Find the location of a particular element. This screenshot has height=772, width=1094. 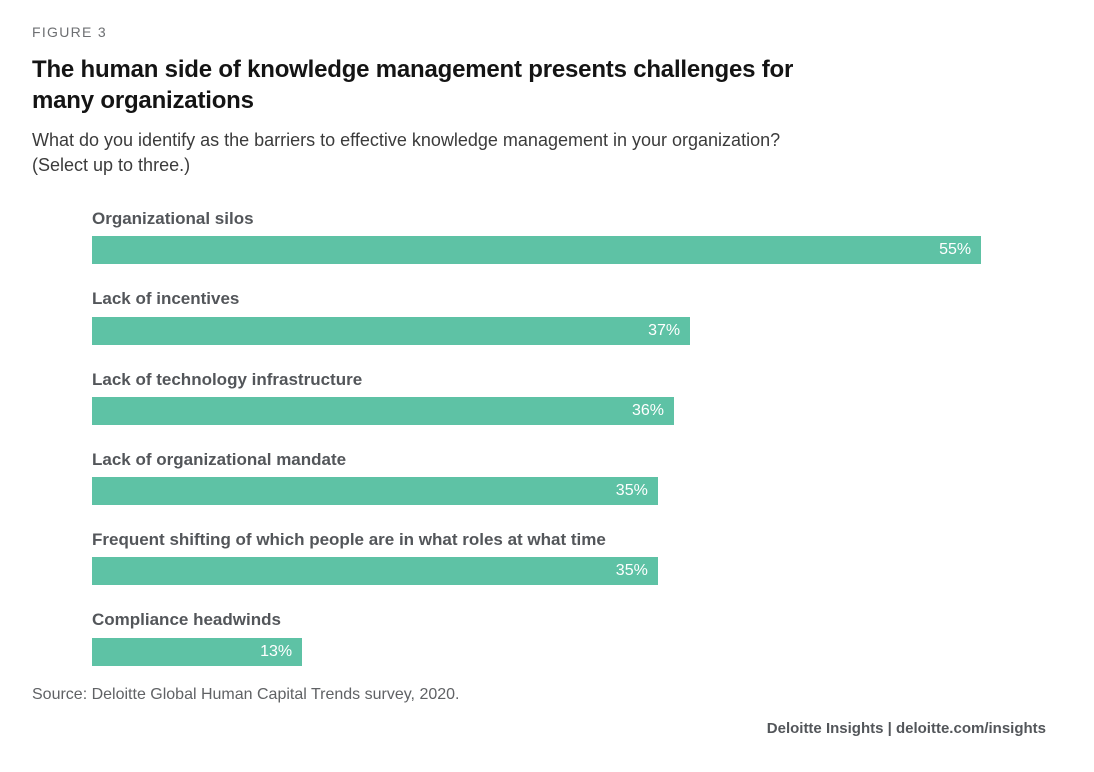

bar-category-label: Lack of technology infrastructure is located at coordinates (227, 379).